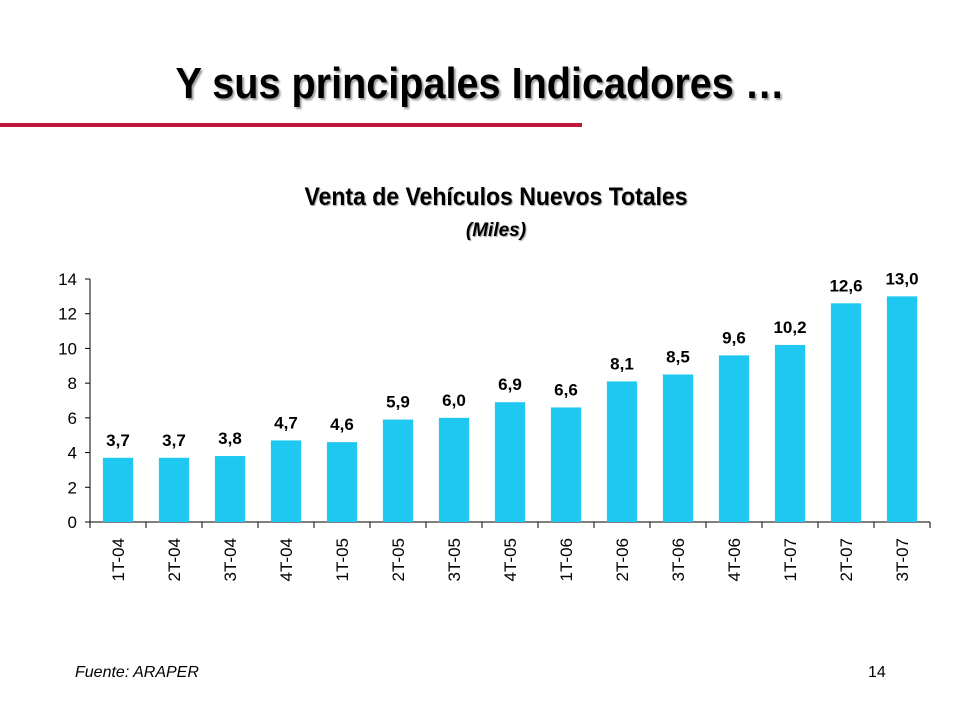  Describe the element at coordinates (118, 559) in the screenshot. I see `x-category-label: 1T-04` at that location.